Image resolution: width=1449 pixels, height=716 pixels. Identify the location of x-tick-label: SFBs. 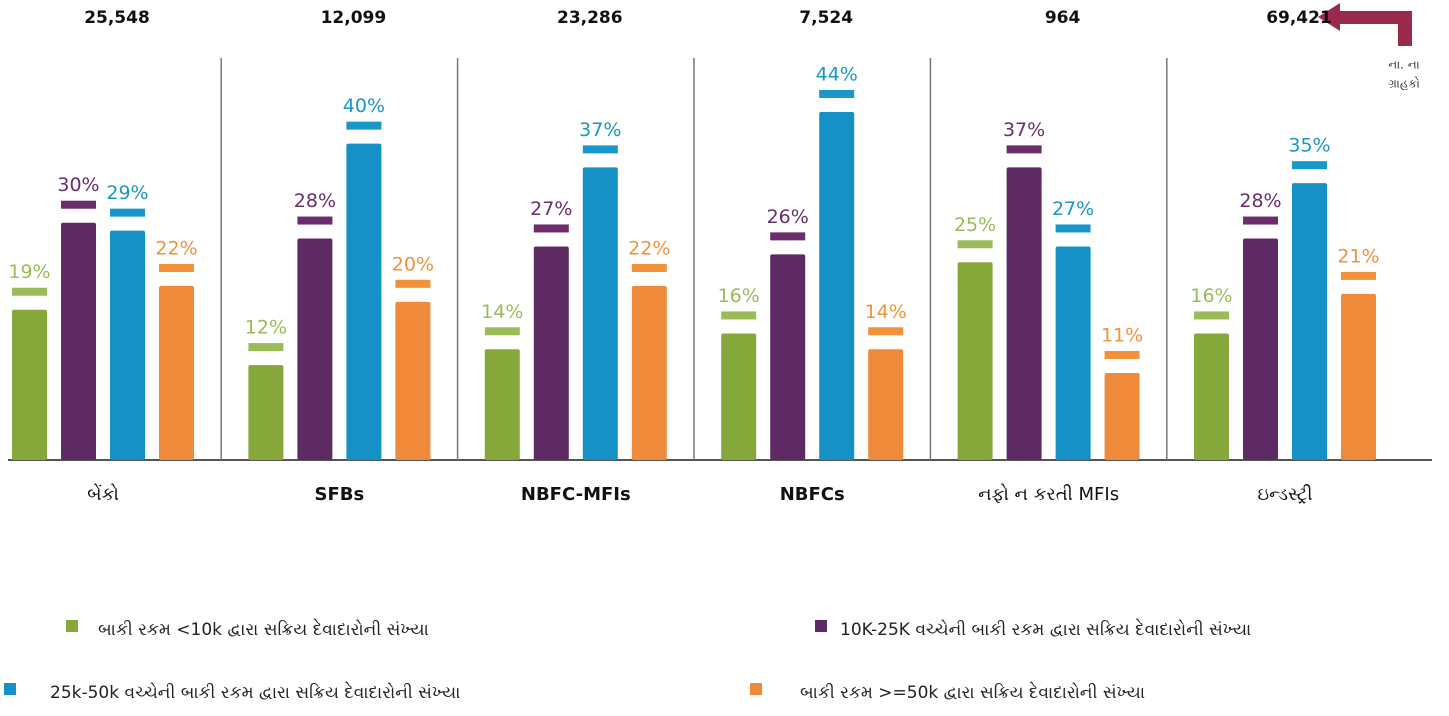
(340, 494).